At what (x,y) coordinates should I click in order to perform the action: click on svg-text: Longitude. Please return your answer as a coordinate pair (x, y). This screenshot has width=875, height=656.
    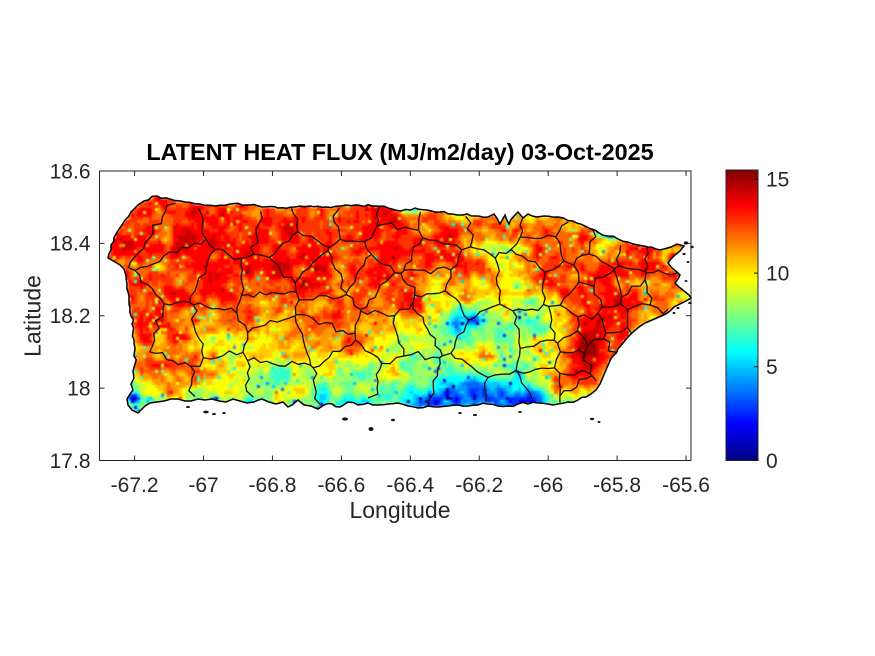
    Looking at the image, I should click on (399, 510).